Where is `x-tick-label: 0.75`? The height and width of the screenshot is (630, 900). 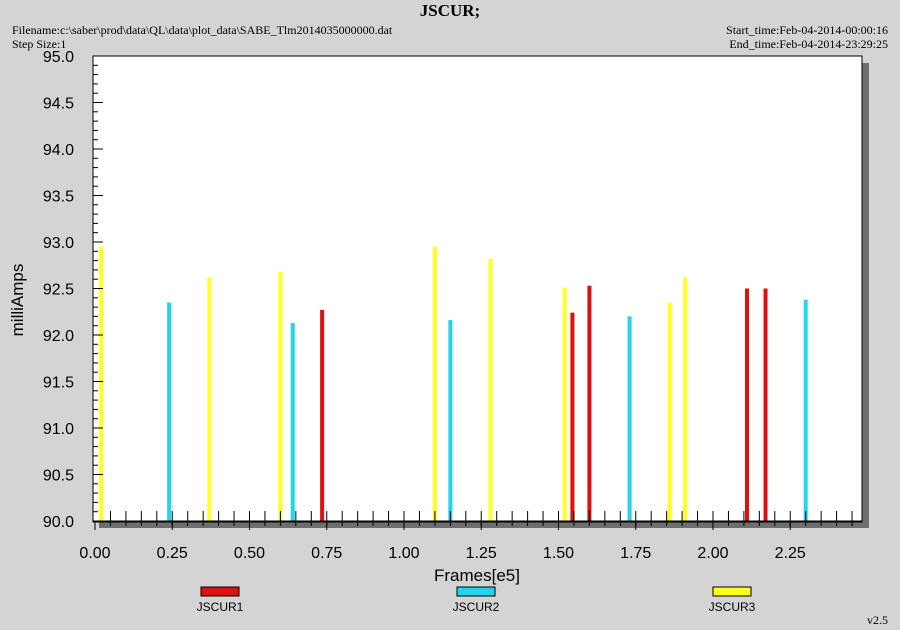
x-tick-label: 0.75 is located at coordinates (326, 553).